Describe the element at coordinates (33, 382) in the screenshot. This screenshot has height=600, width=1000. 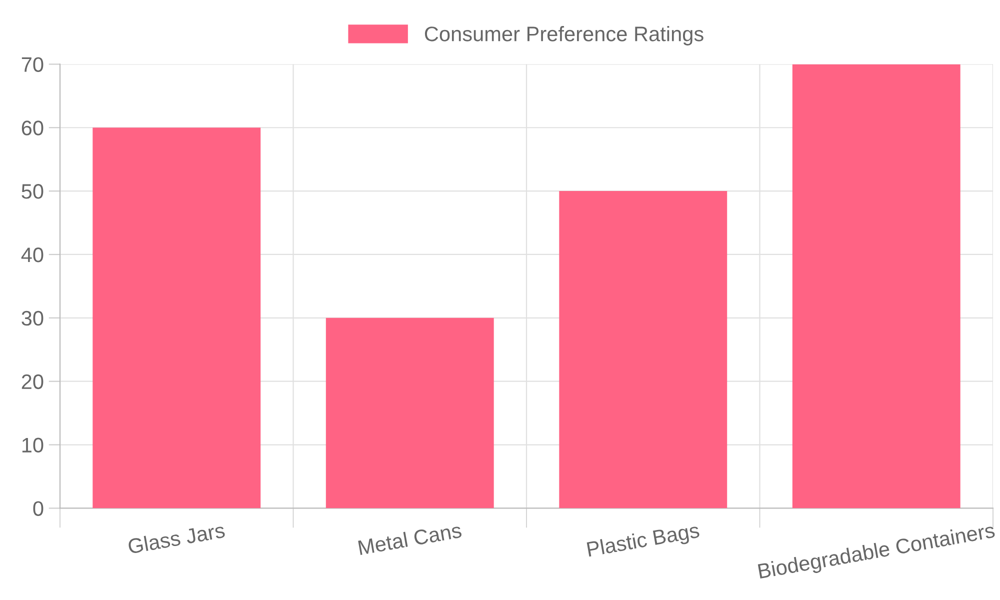
I see `y-tick-label: 20` at that location.